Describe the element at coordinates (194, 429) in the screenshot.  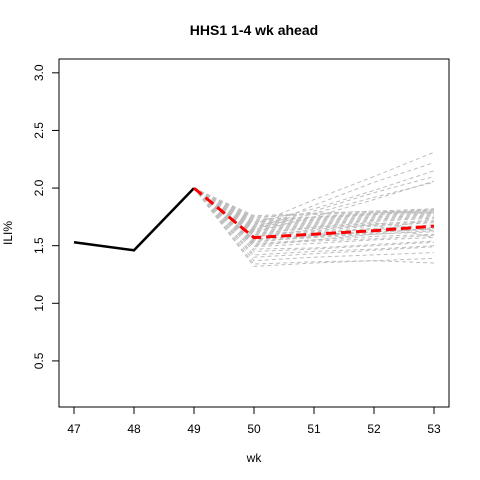
I see `x-tick-label: 49` at that location.